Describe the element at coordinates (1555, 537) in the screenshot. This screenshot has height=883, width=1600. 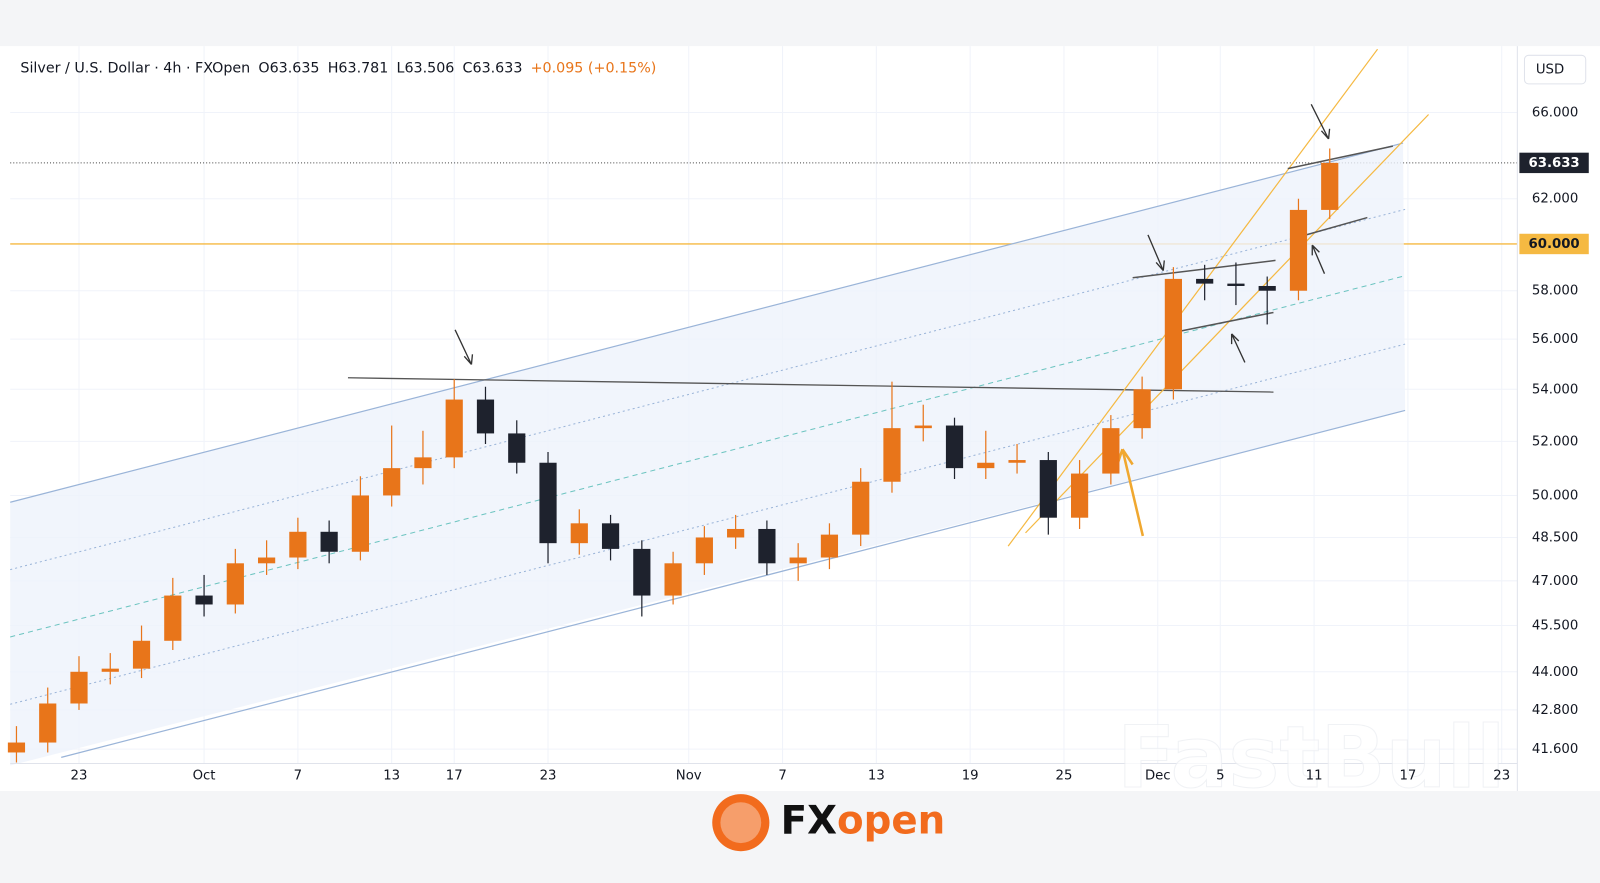
I see `y-tick-label: 48.500` at that location.